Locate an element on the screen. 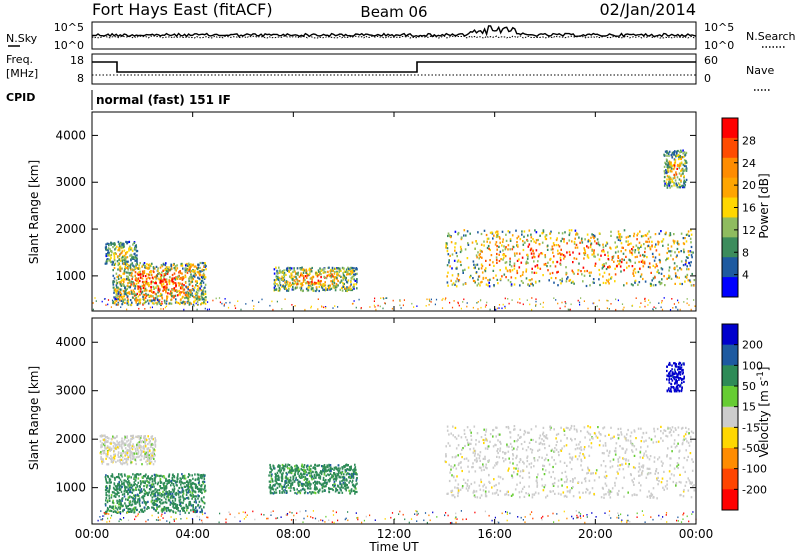  colorbar-swatch is located at coordinates (730, 148).